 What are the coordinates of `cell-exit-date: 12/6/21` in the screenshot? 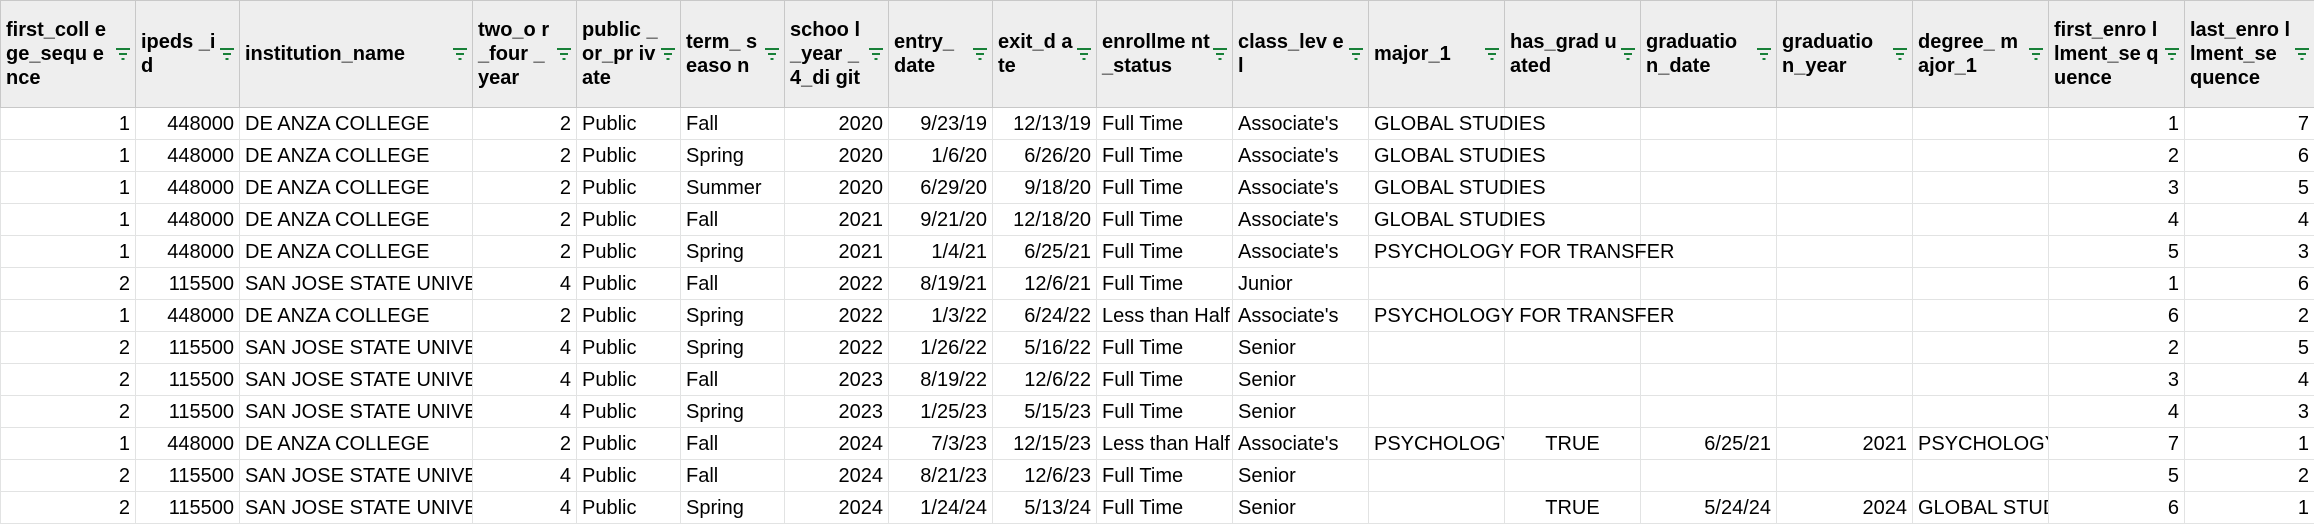 It's located at (1044, 283).